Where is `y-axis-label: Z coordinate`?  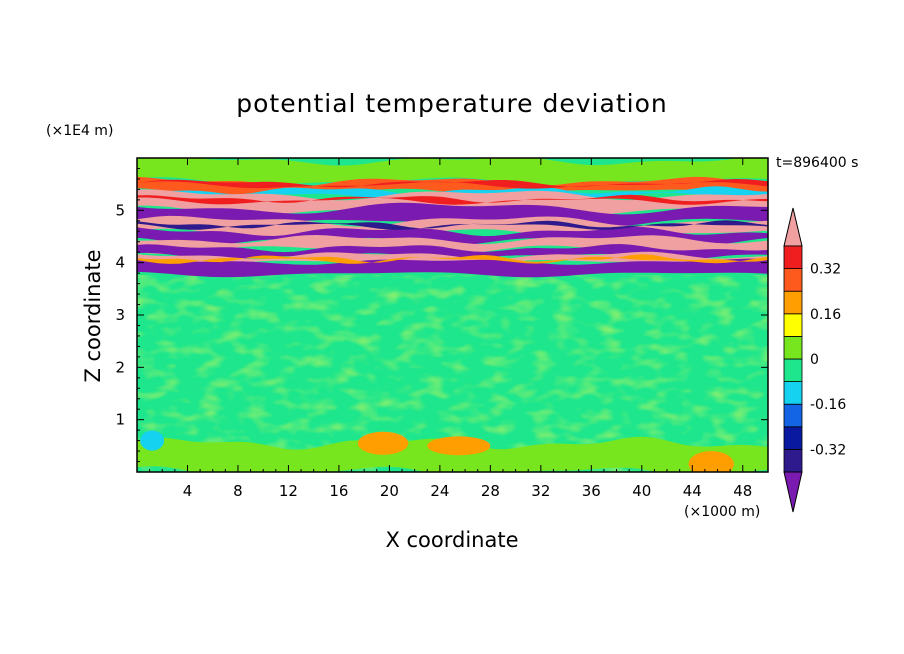
y-axis-label: Z coordinate is located at coordinates (93, 315).